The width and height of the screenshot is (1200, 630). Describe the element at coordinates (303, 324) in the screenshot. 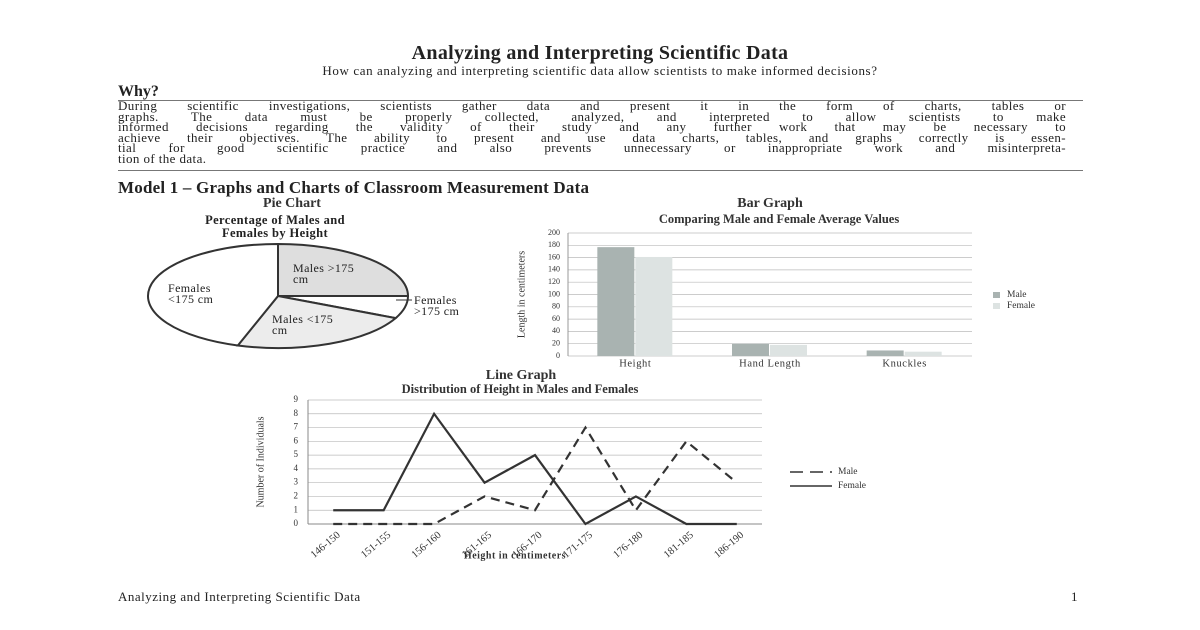

I see `slice-label: Males <175 cm` at that location.